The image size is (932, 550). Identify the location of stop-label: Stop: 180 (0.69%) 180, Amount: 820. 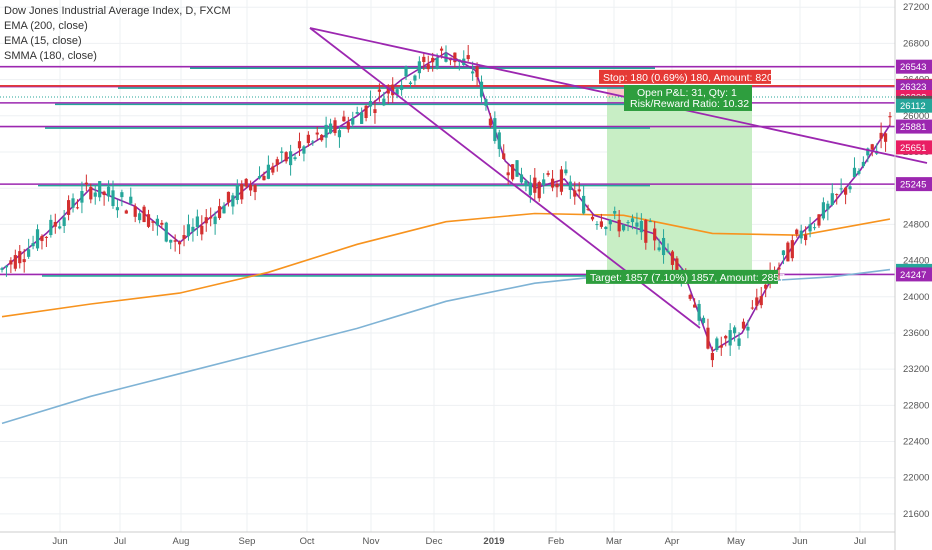
(688, 78).